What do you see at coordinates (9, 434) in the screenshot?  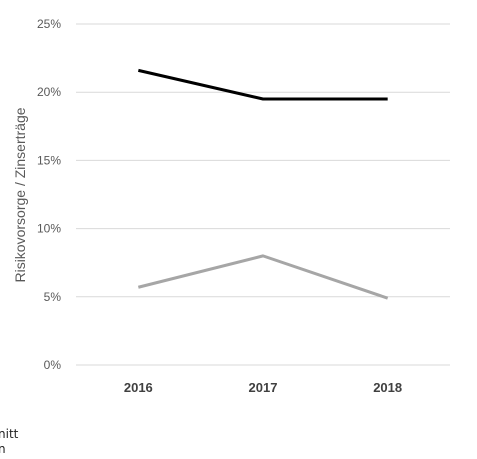 I see `legend-fragment-1: nitt` at bounding box center [9, 434].